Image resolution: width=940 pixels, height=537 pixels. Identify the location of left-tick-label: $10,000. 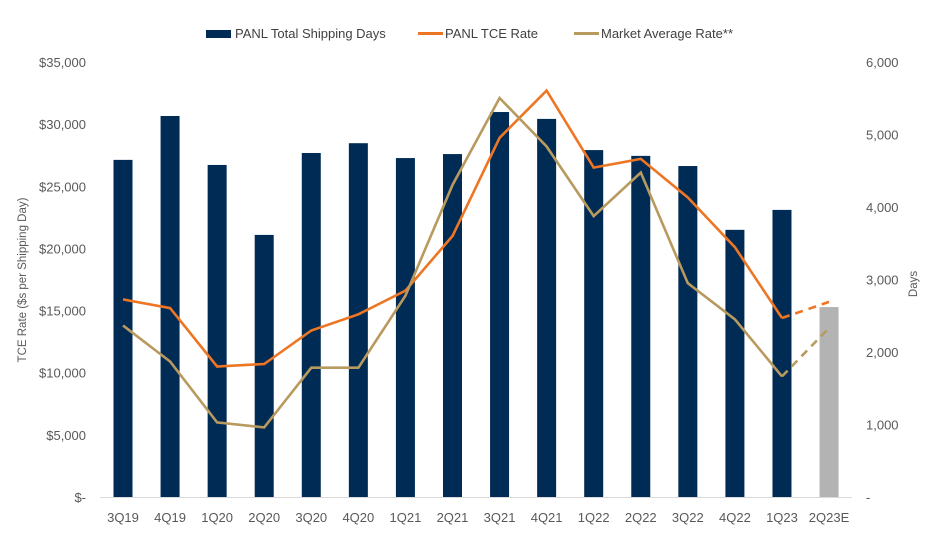
(62, 373).